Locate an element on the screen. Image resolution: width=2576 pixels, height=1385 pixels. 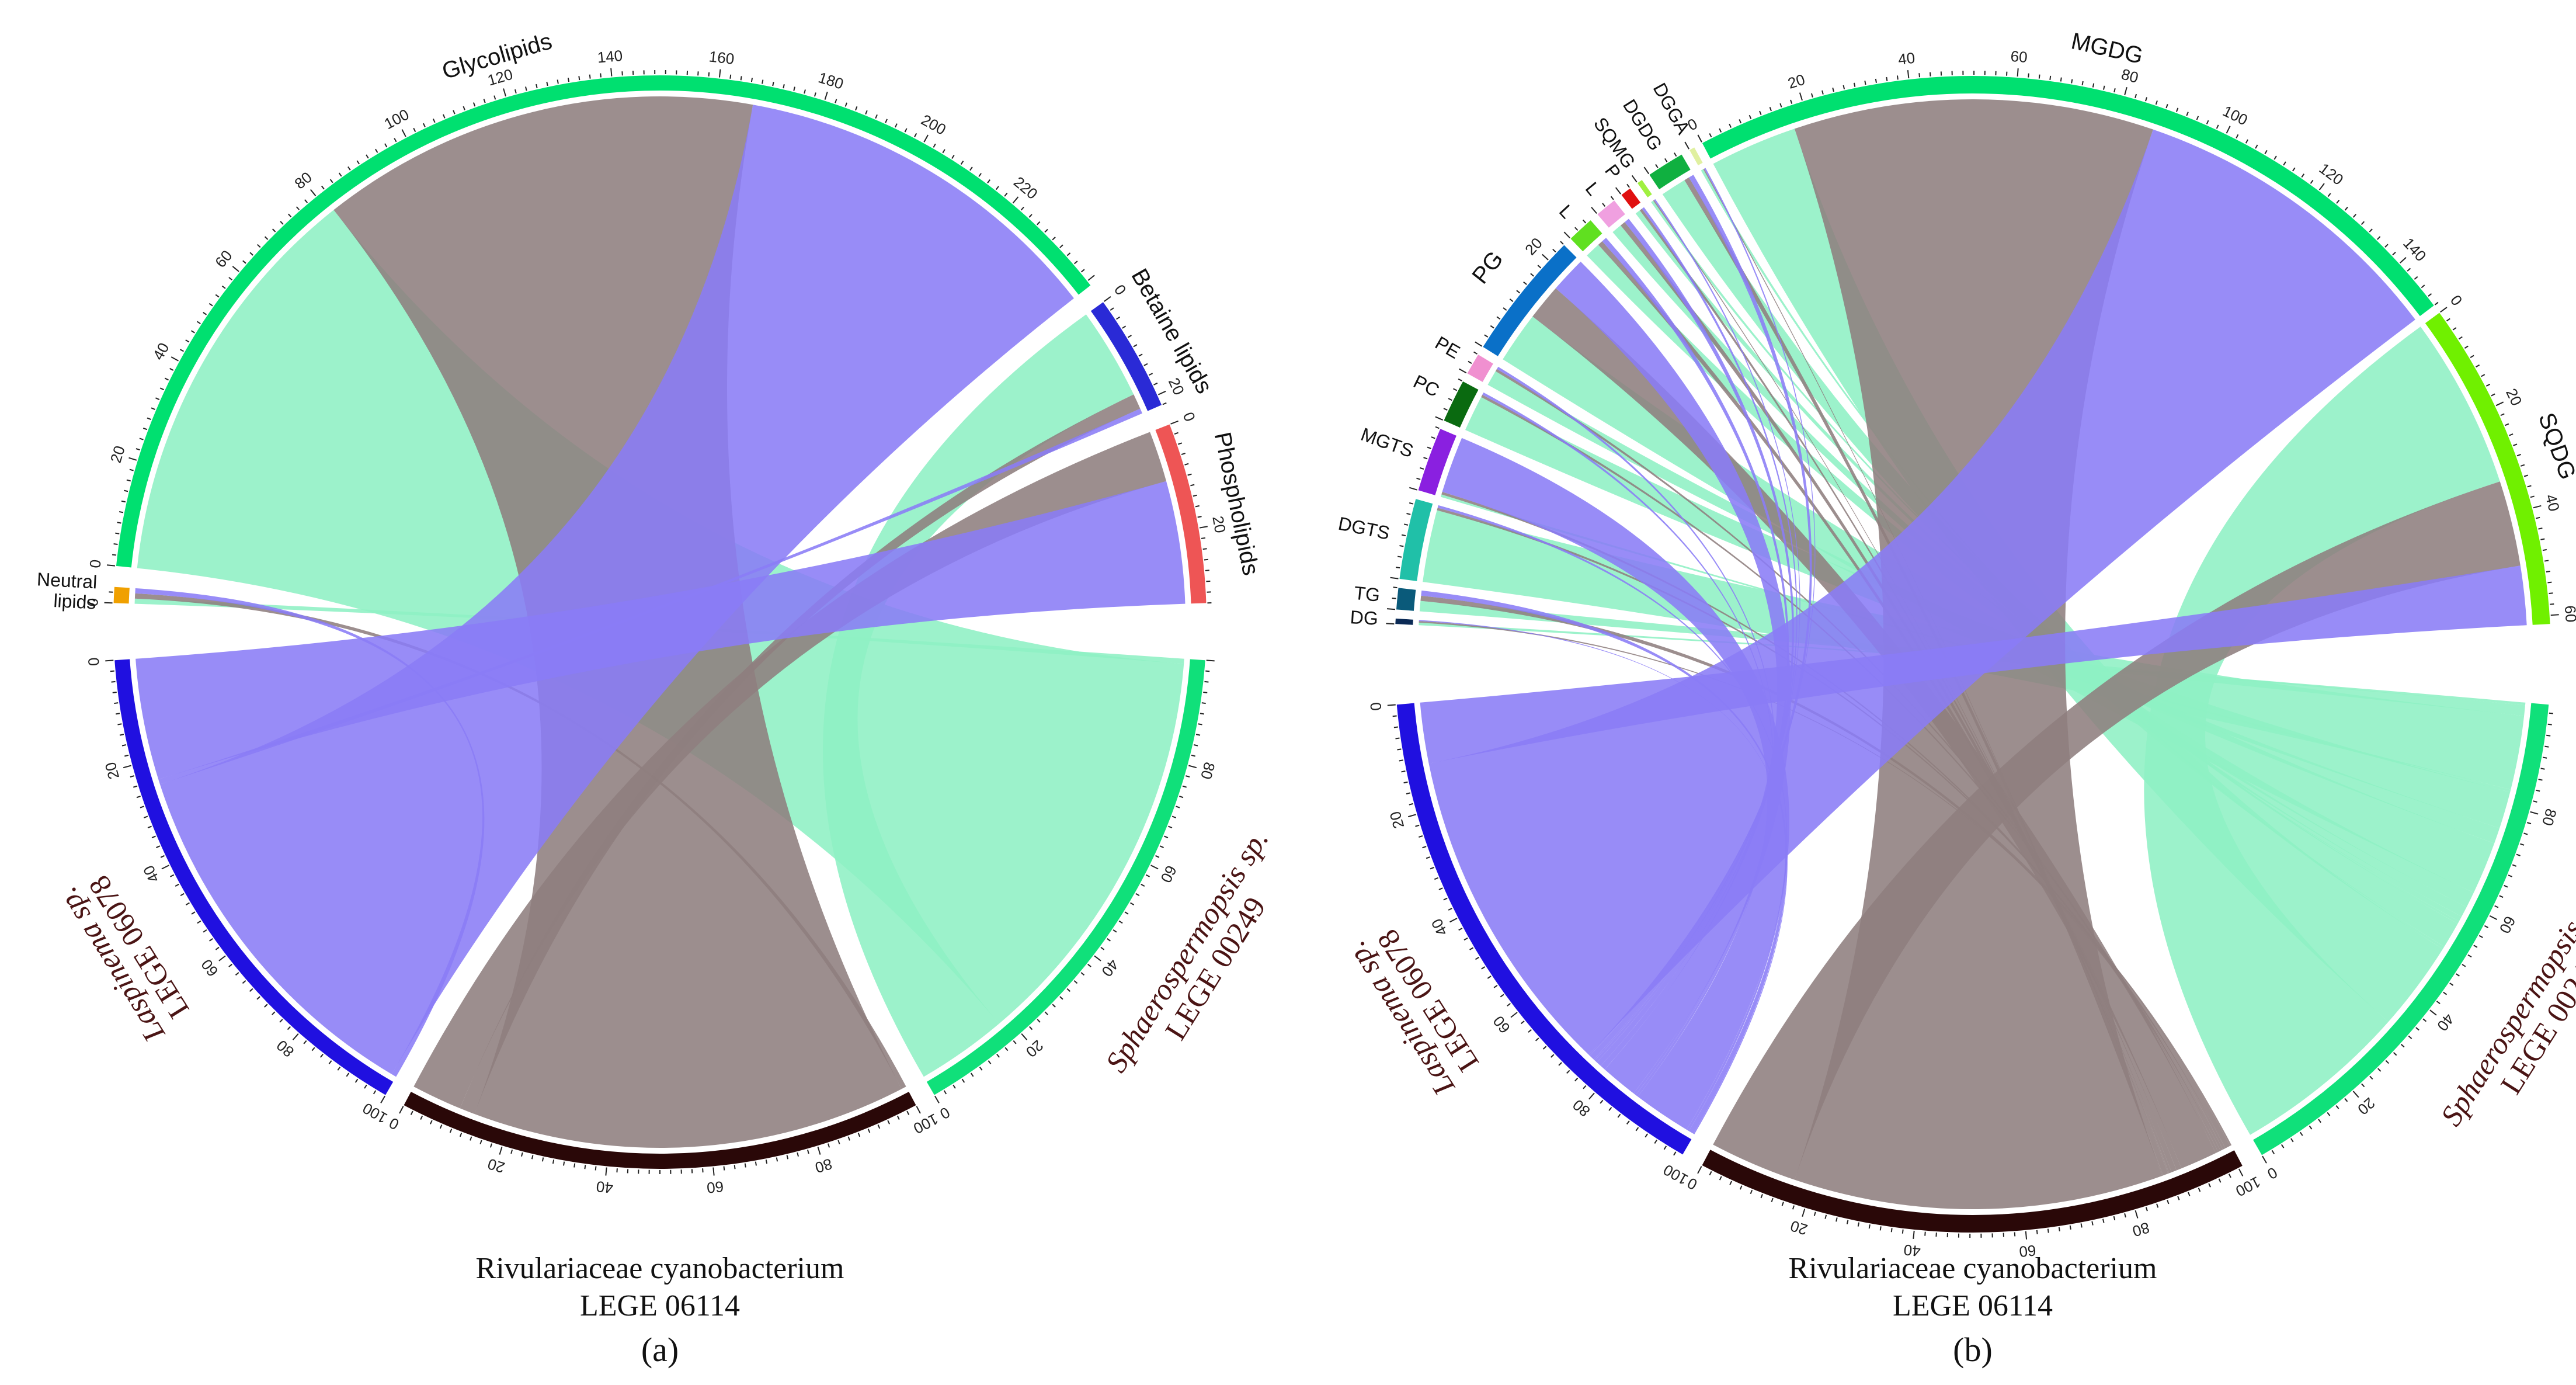
tick-label: 100 is located at coordinates (397, 119).